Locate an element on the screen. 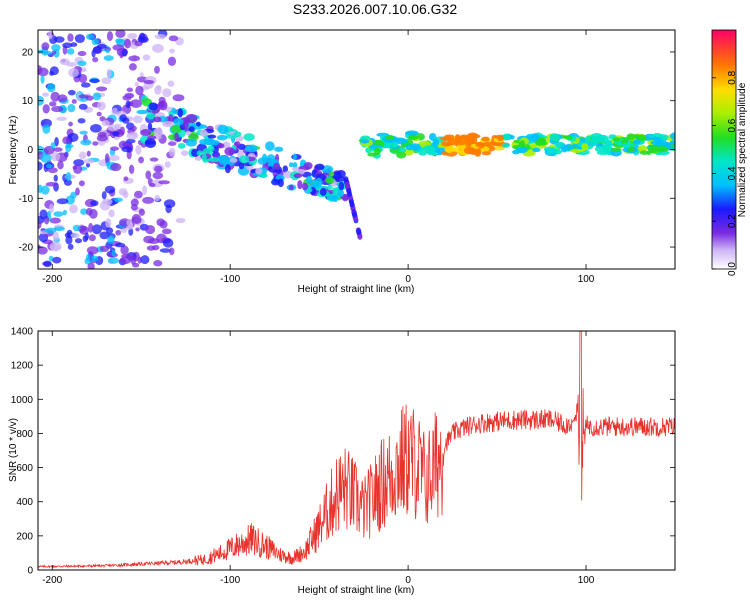  snr-xtick-label: 100 is located at coordinates (586, 580).